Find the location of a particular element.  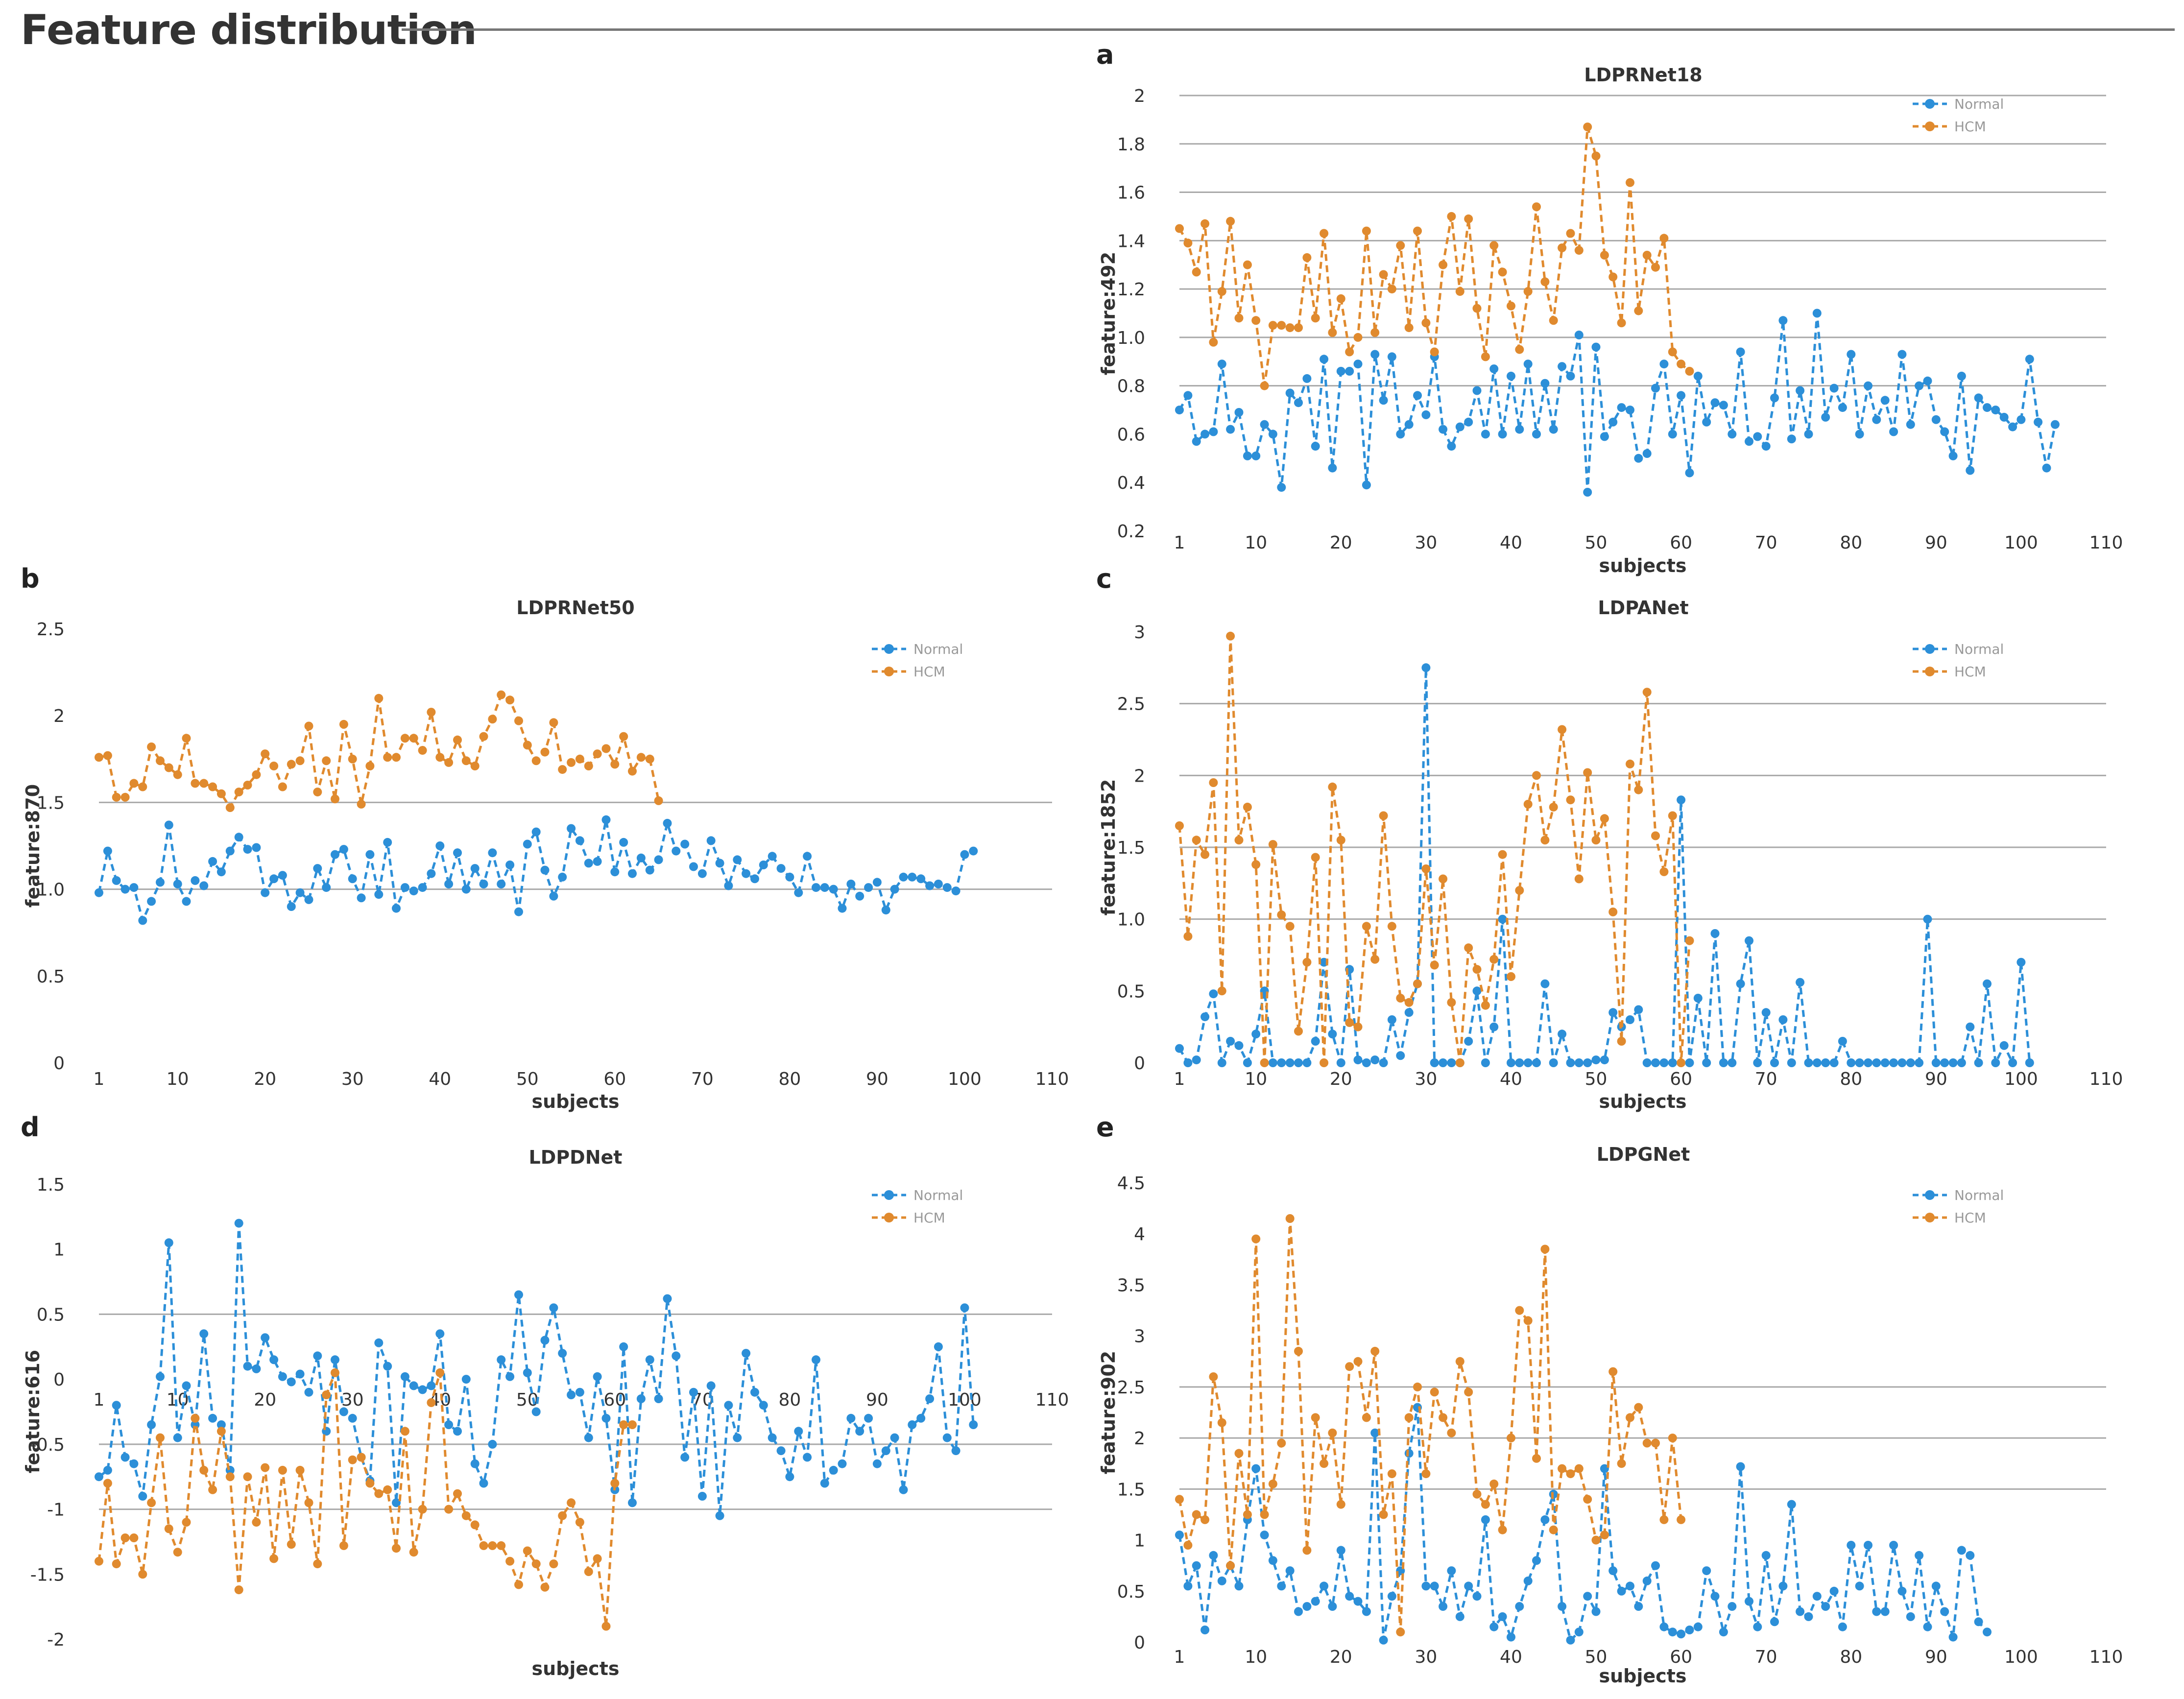

x-tick-label: 110 is located at coordinates (2106, 1079).